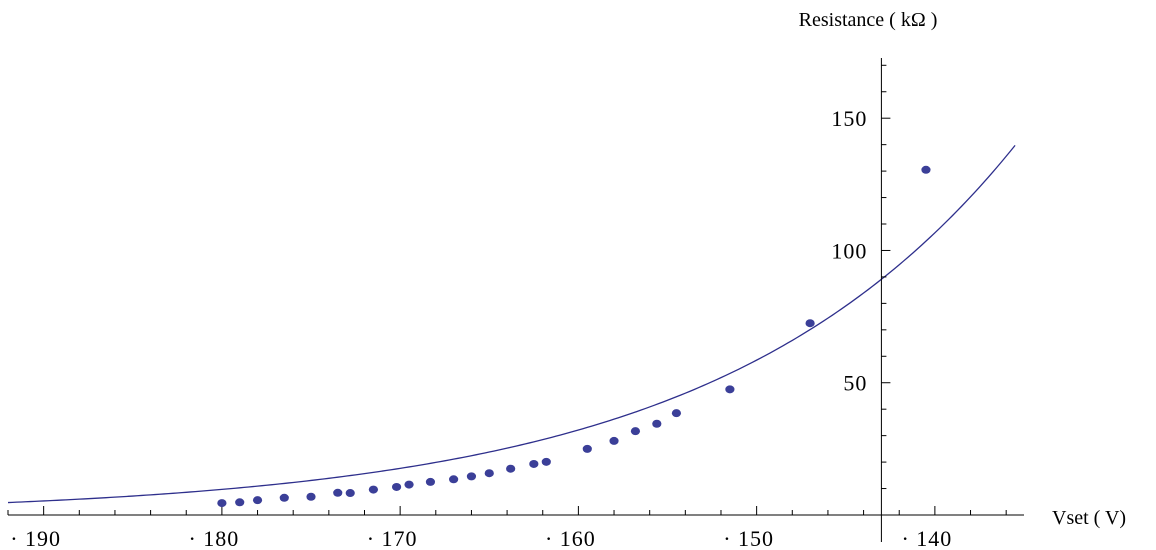 This screenshot has height=550, width=1156. What do you see at coordinates (849, 118) in the screenshot?
I see `y-tick-label: 150` at bounding box center [849, 118].